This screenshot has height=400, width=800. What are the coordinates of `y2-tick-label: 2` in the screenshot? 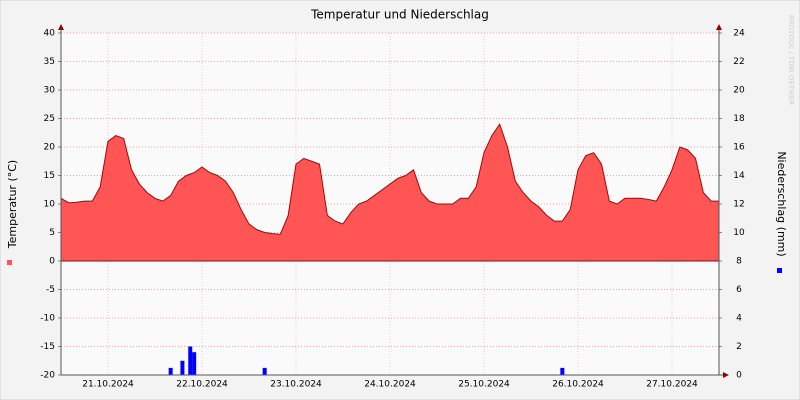 It's located at (739, 347).